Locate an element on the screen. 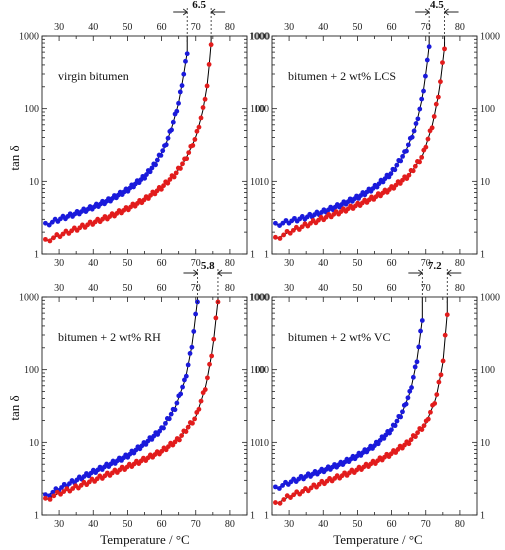 Image resolution: width=505 pixels, height=550 pixels. y-tick-label: 100 is located at coordinates (31, 370).